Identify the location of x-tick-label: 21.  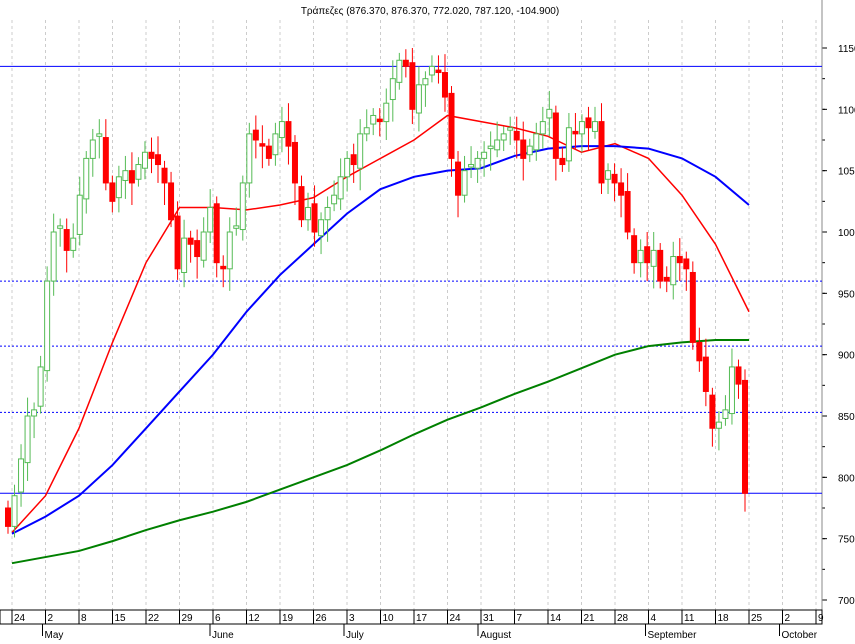
(590, 618).